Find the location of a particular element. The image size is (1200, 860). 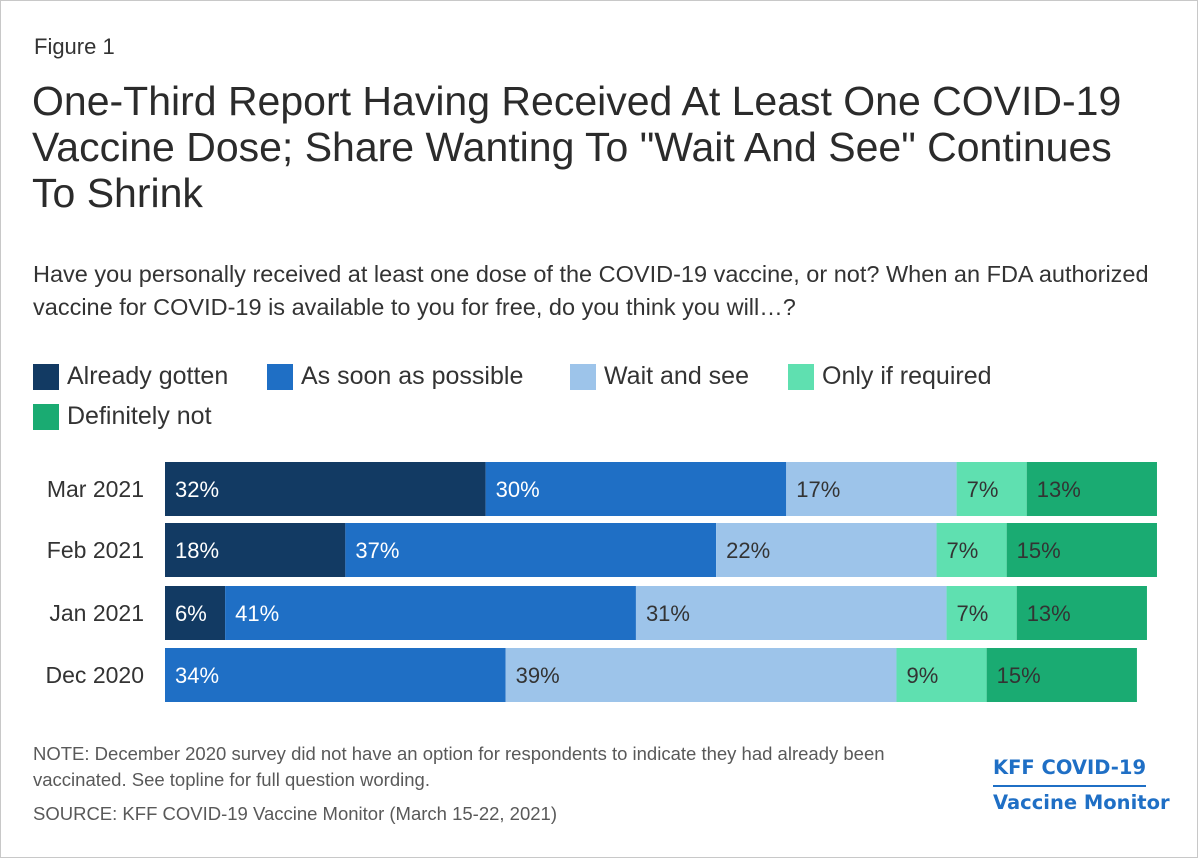

data-label: 18% is located at coordinates (197, 550).